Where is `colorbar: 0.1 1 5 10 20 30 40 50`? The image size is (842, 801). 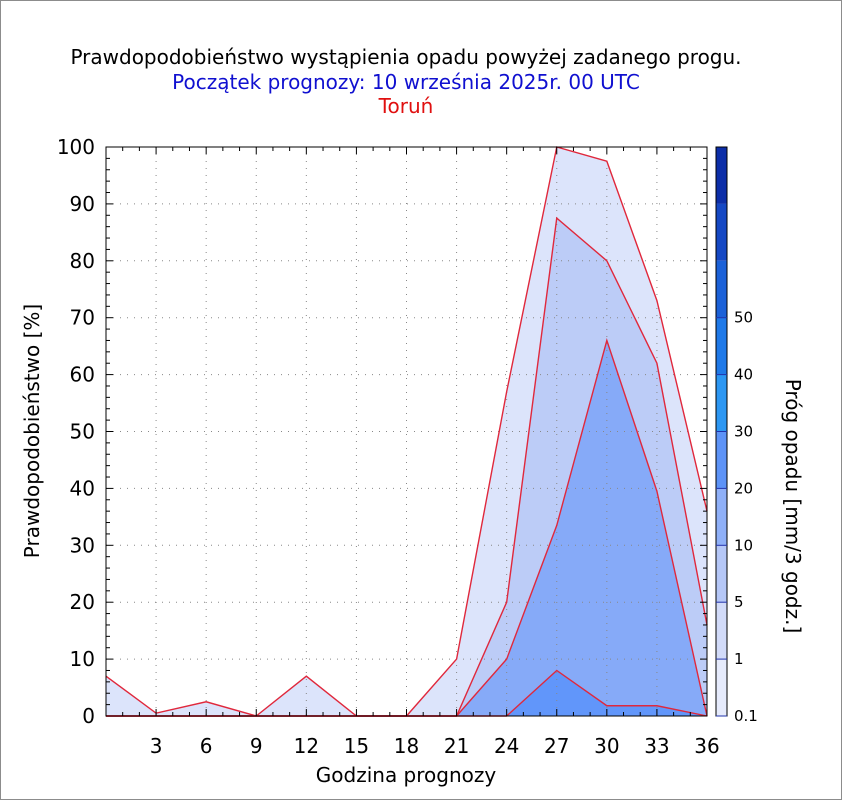
colorbar: 0.1 1 5 10 20 30 40 50 is located at coordinates (736, 435).